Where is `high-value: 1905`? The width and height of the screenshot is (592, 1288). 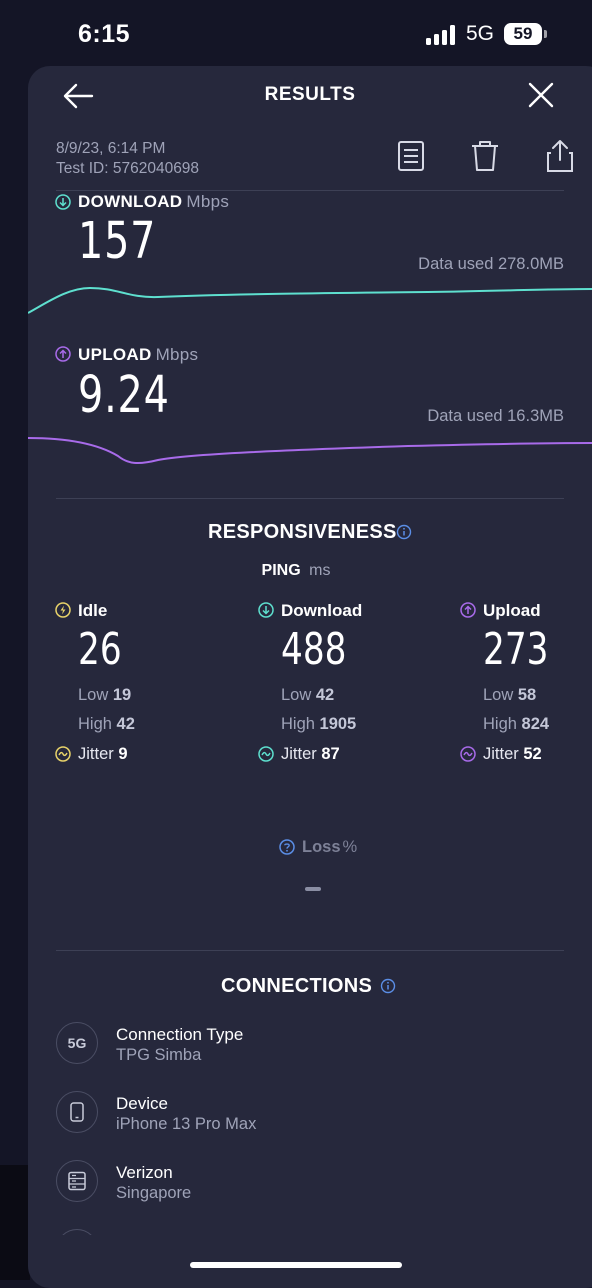
high-value: 1905 is located at coordinates (338, 724).